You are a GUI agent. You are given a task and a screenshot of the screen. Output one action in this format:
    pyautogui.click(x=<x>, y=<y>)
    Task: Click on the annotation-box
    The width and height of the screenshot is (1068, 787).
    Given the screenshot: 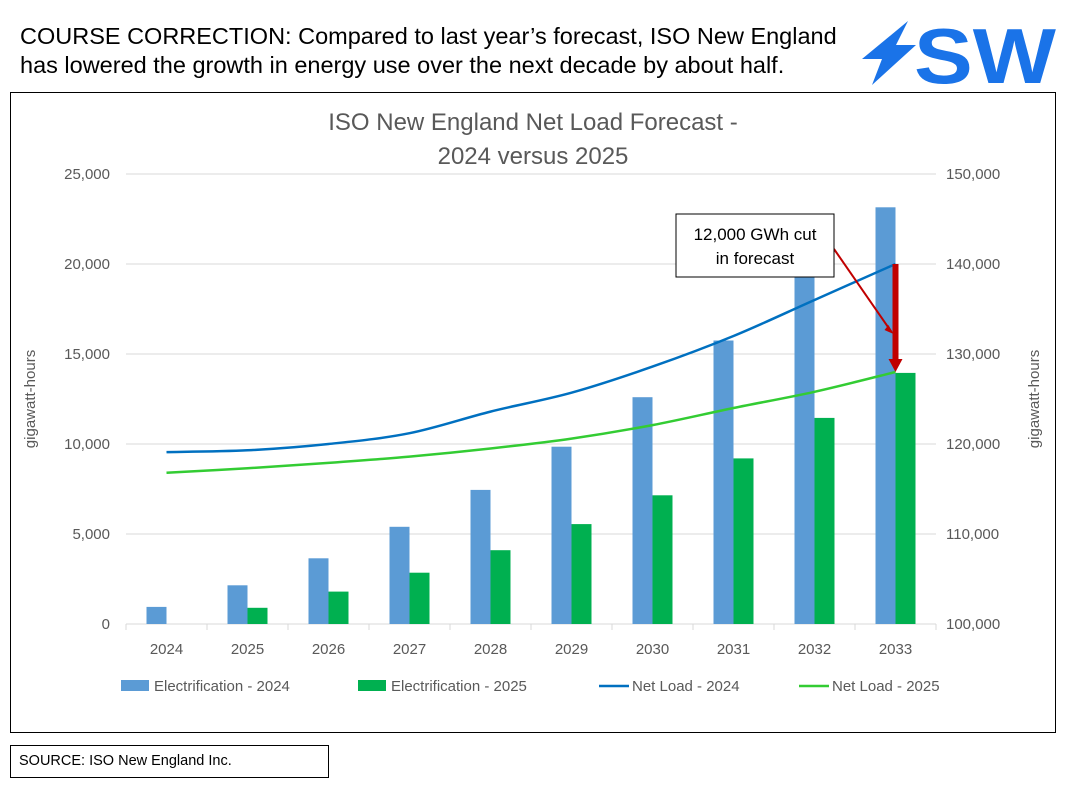 What is the action you would take?
    pyautogui.click(x=755, y=245)
    